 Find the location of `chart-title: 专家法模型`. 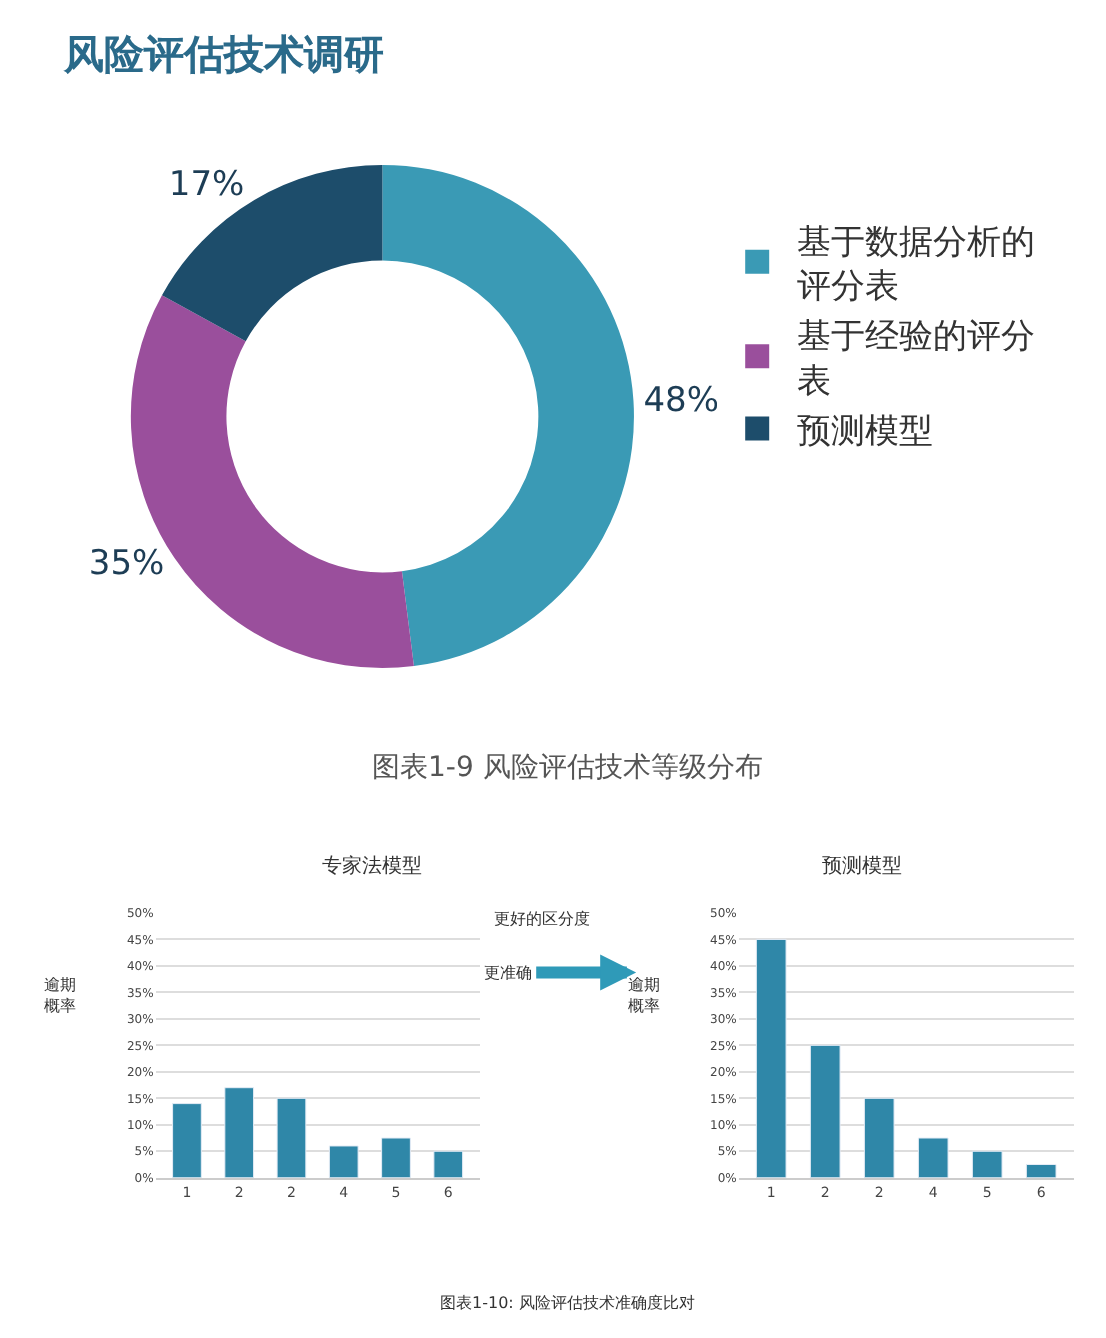

chart-title: 专家法模型 is located at coordinates (372, 866).